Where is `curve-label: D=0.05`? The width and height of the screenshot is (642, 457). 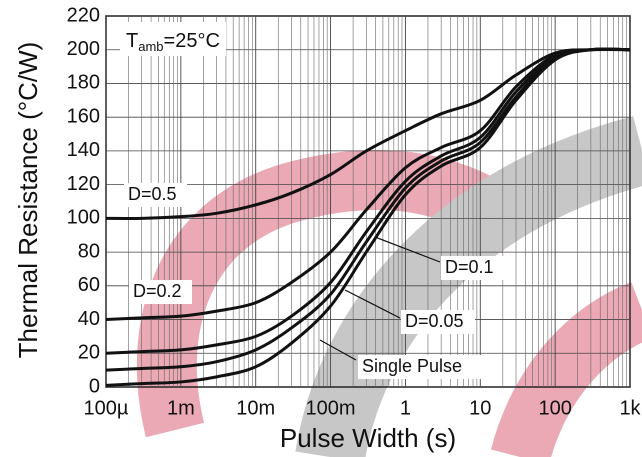
curve-label: D=0.05 is located at coordinates (434, 321).